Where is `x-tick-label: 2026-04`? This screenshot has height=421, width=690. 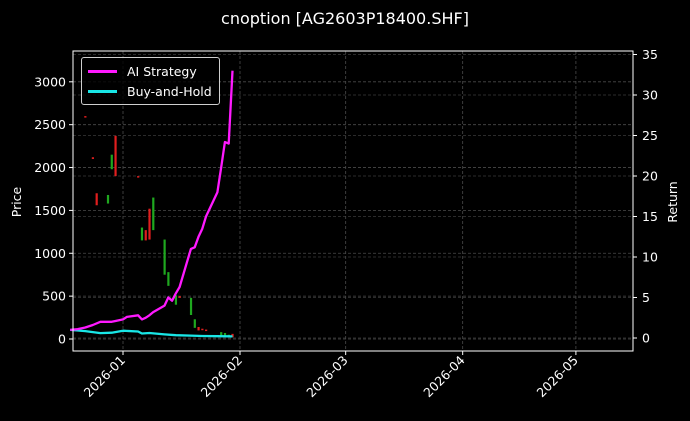
x-tick-label: 2026-04 is located at coordinates (444, 376).